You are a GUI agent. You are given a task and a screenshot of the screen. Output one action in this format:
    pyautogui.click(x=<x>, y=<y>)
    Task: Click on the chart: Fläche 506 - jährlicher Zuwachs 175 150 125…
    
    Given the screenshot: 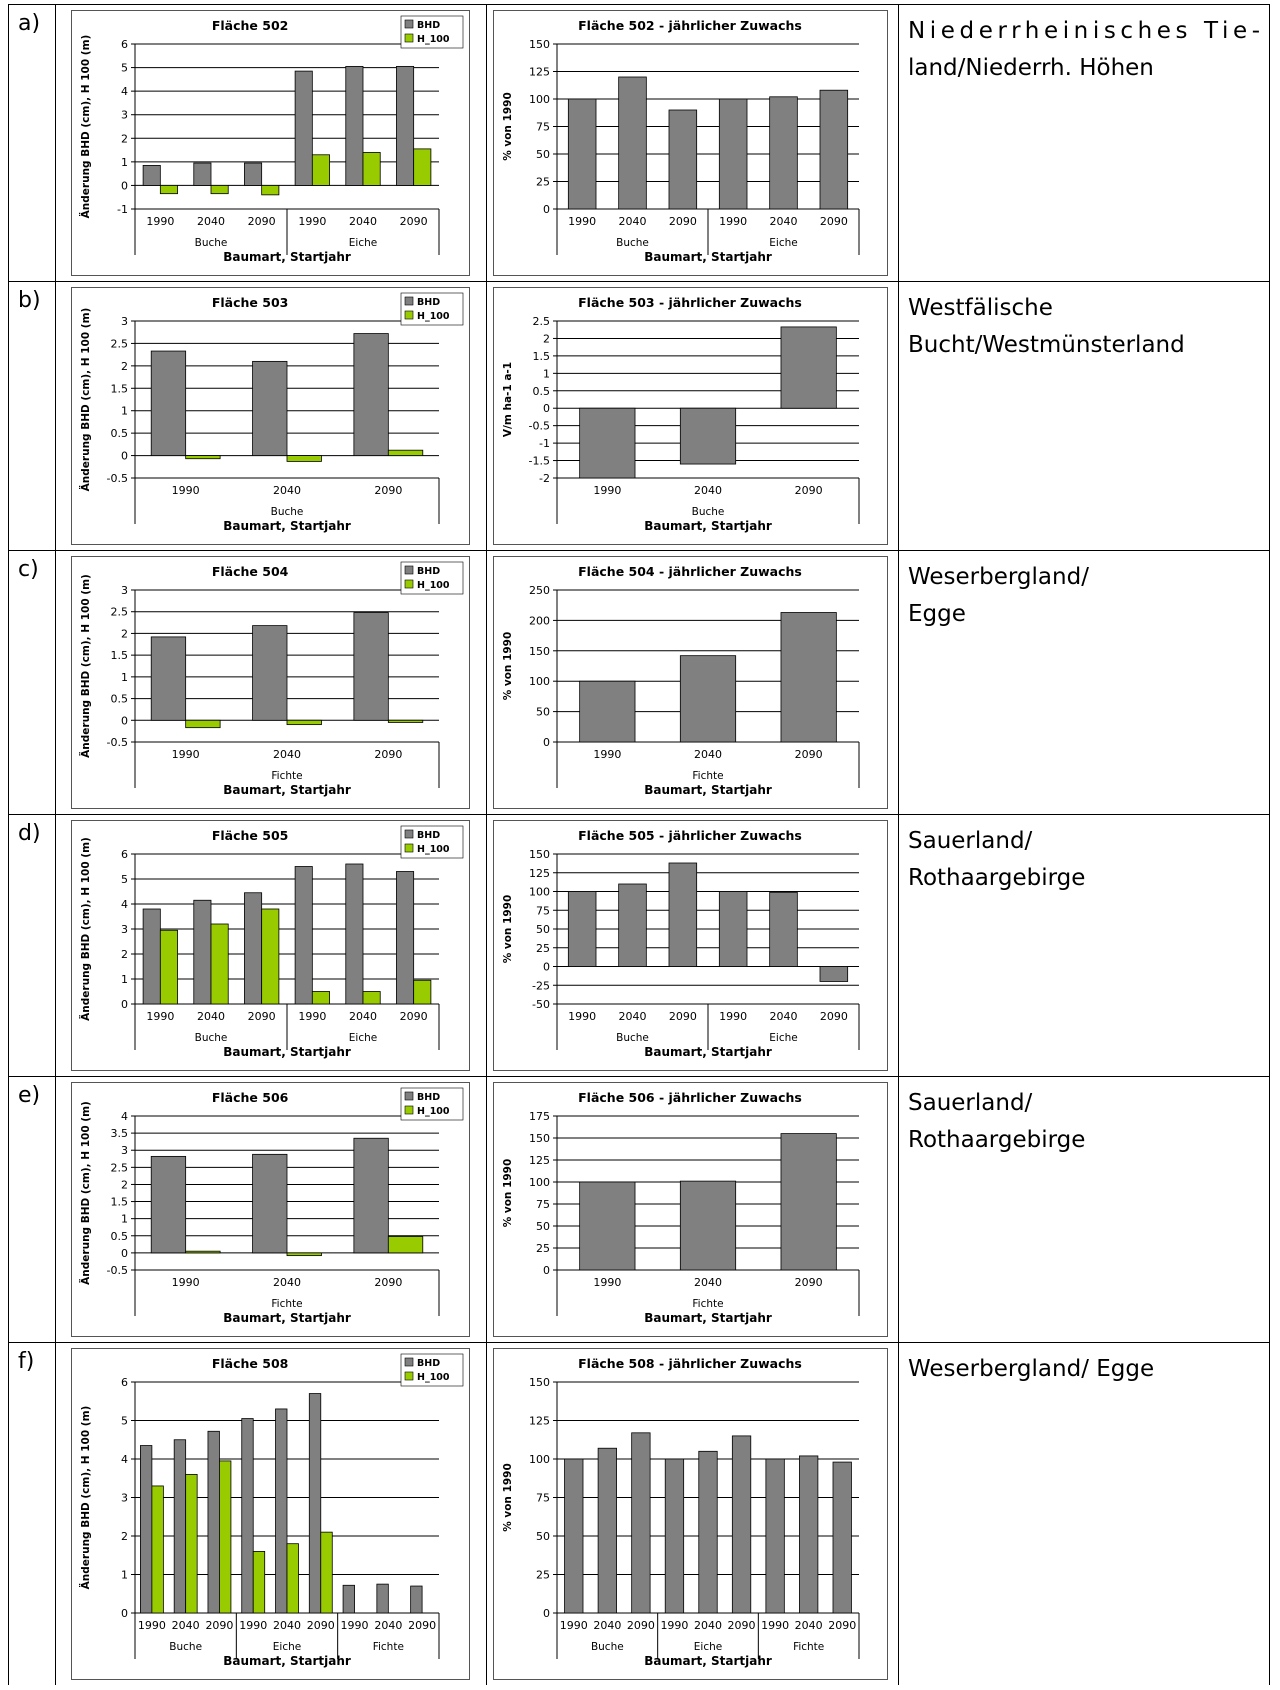 What is the action you would take?
    pyautogui.click(x=690, y=1209)
    